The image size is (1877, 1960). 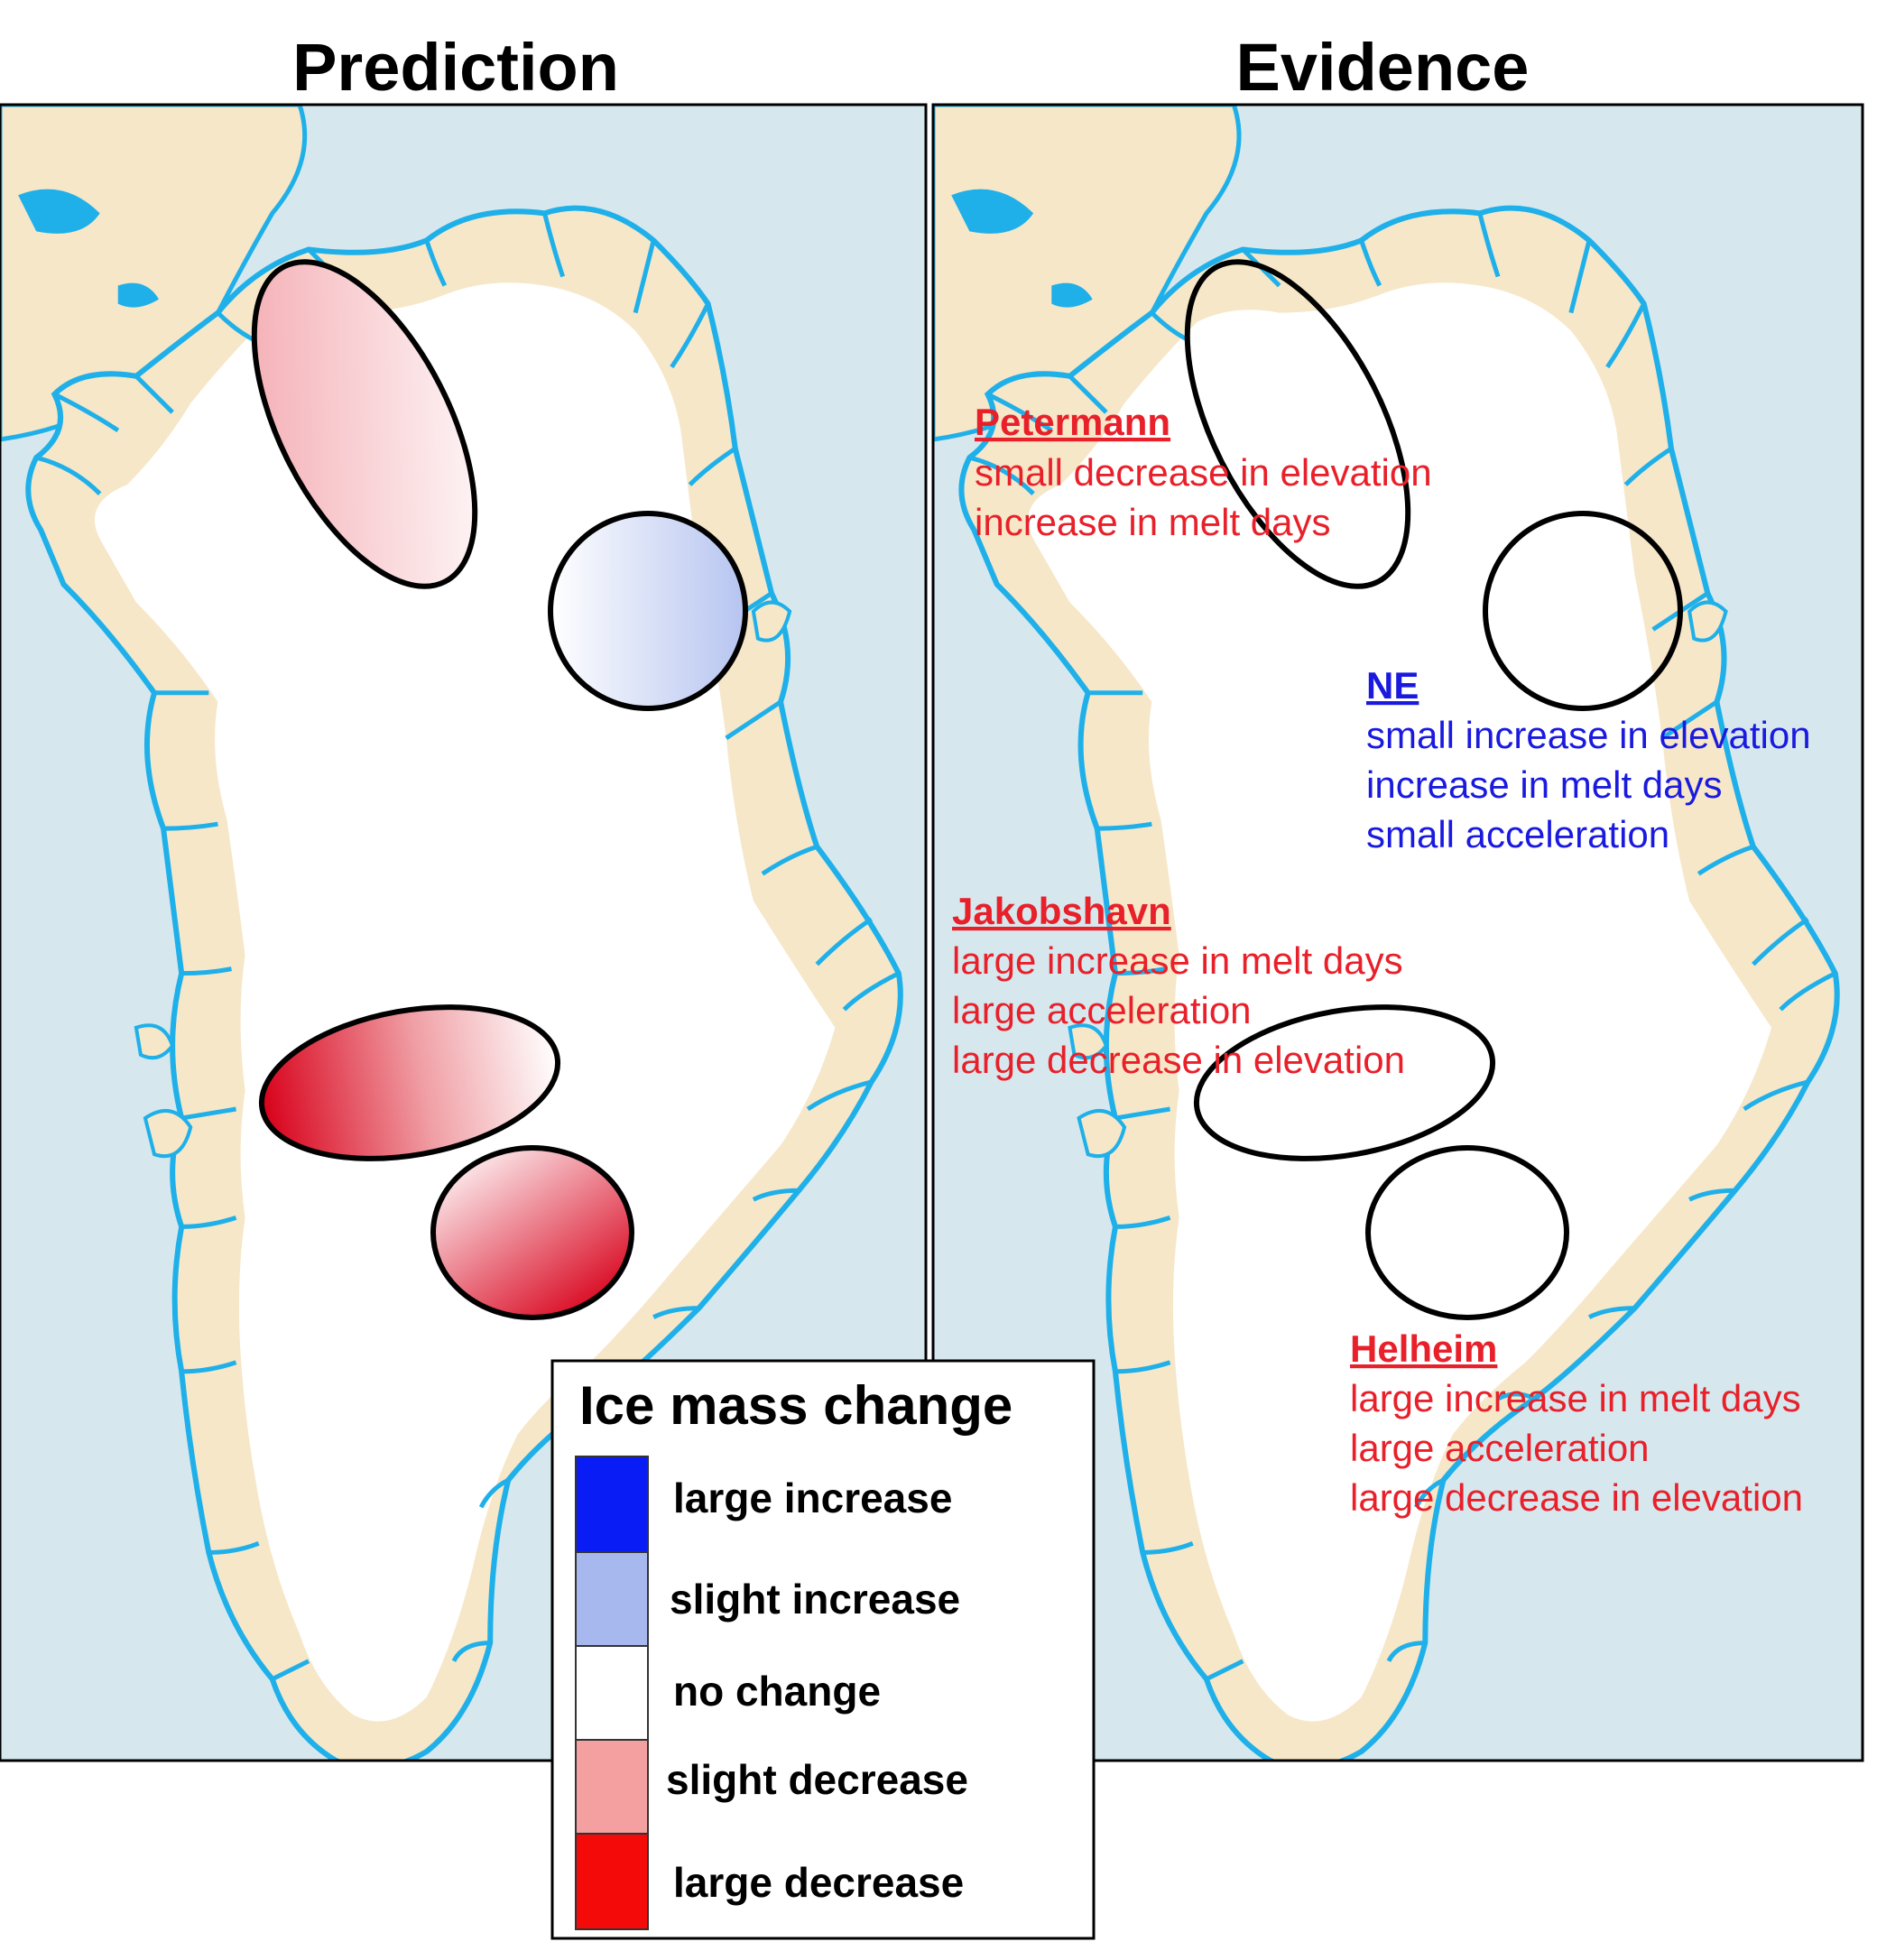 I want to click on ne-line-2: increase in melt days, so click(x=1545, y=784).